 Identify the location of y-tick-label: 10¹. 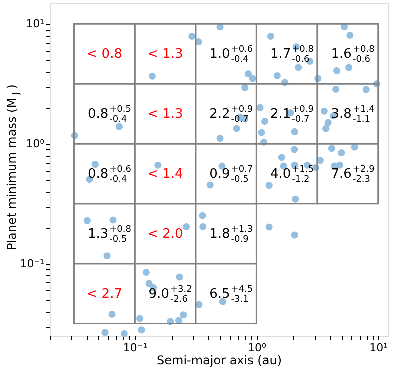
(35, 24).